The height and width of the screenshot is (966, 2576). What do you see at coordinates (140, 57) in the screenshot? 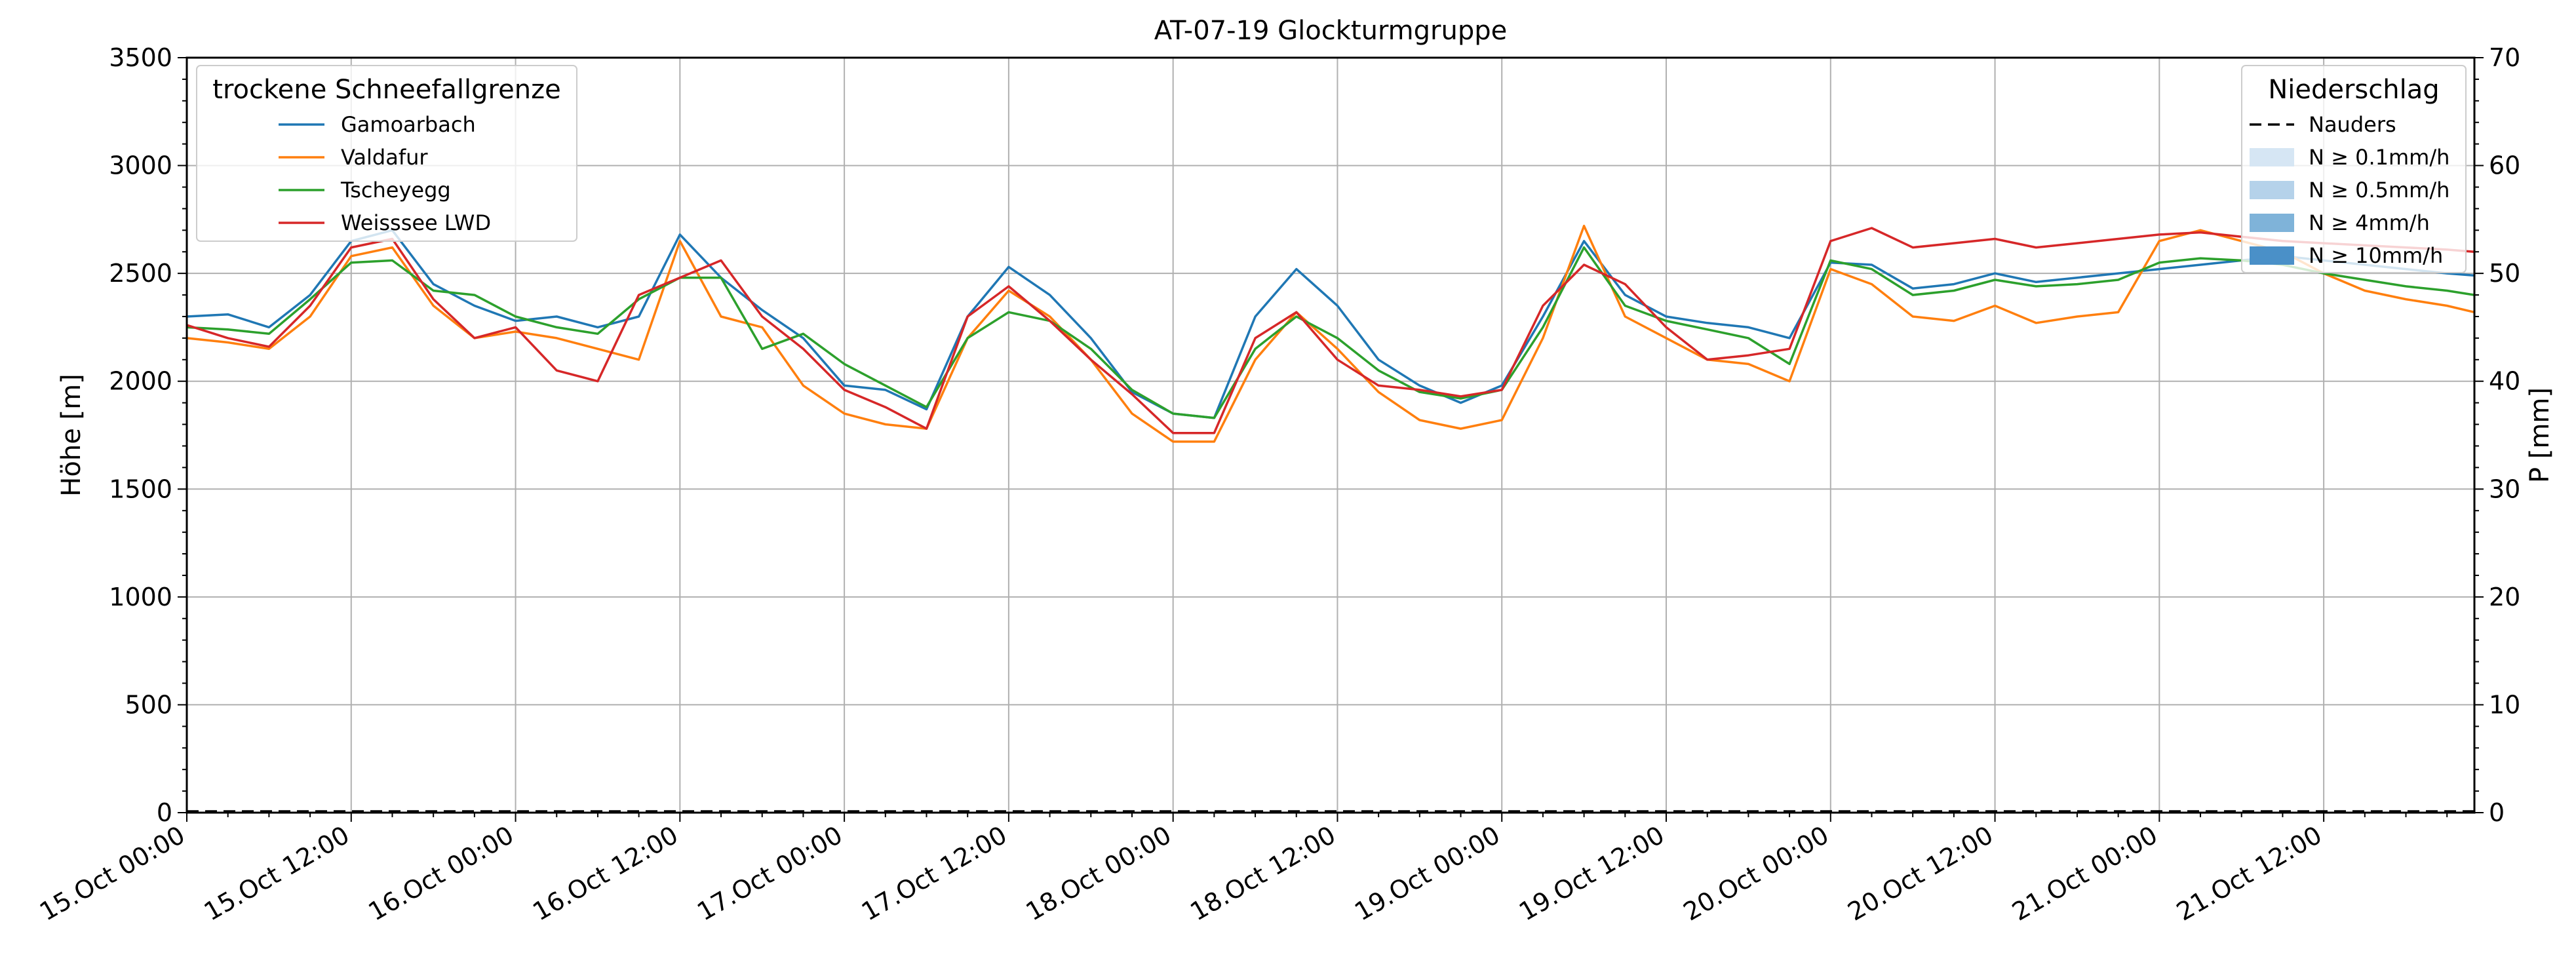
I see `y-tick-label-left: 3500` at bounding box center [140, 57].